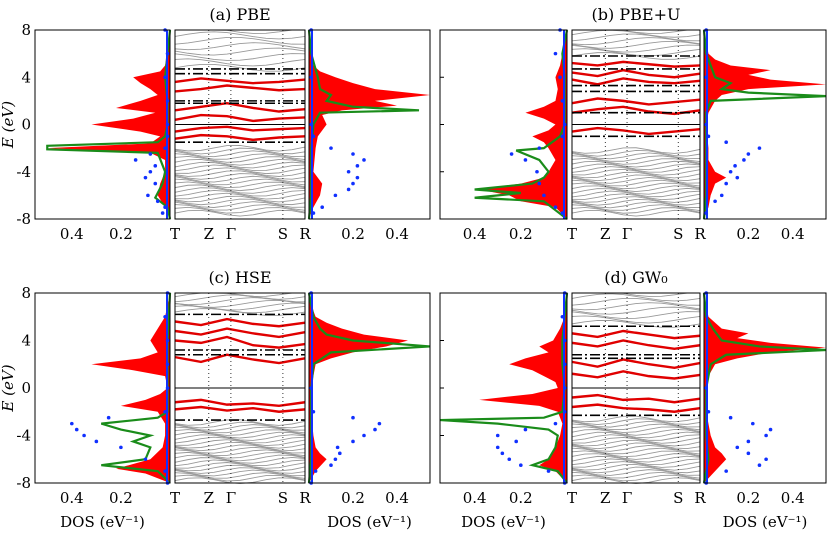 The image size is (830, 533). Describe the element at coordinates (23, 483) in the screenshot. I see `energy-tick-label: -8` at that location.